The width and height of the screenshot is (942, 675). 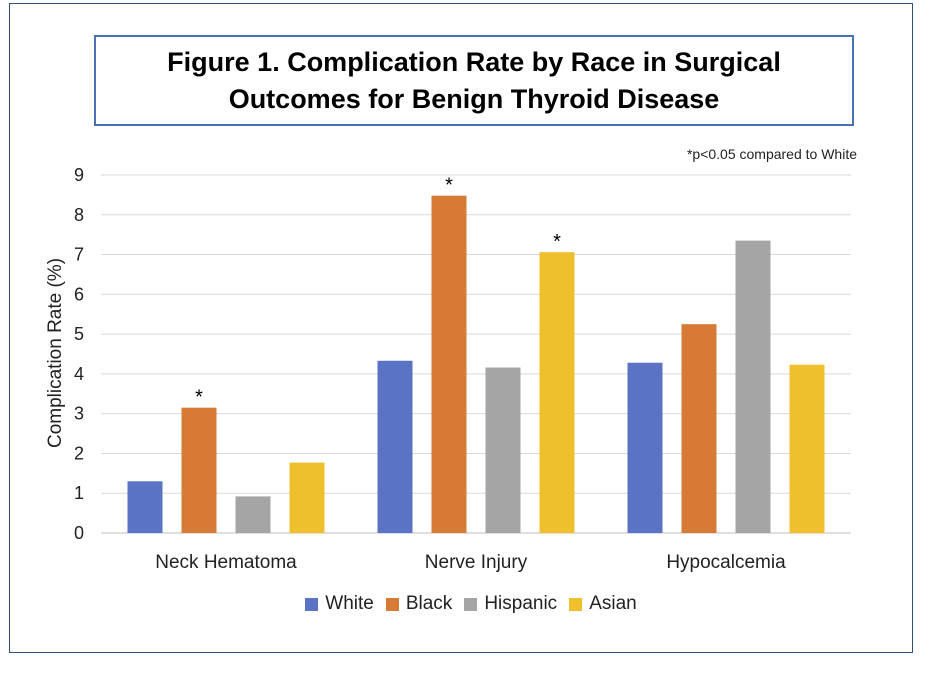 What do you see at coordinates (613, 603) in the screenshot?
I see `legend-label: Asian` at bounding box center [613, 603].